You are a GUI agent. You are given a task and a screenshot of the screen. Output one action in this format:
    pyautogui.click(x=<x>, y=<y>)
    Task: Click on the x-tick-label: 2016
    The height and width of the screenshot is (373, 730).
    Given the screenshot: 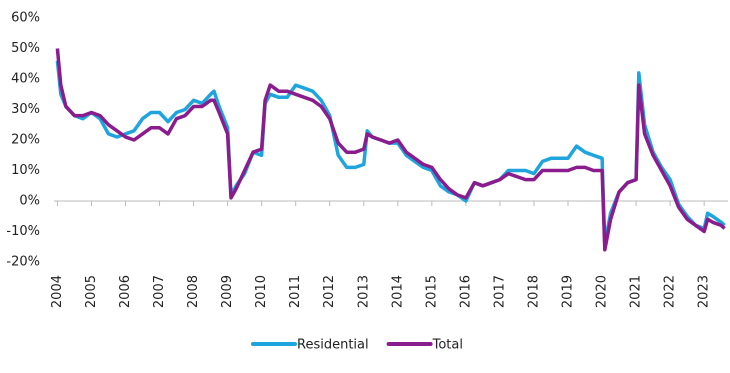 What is the action you would take?
    pyautogui.click(x=465, y=291)
    